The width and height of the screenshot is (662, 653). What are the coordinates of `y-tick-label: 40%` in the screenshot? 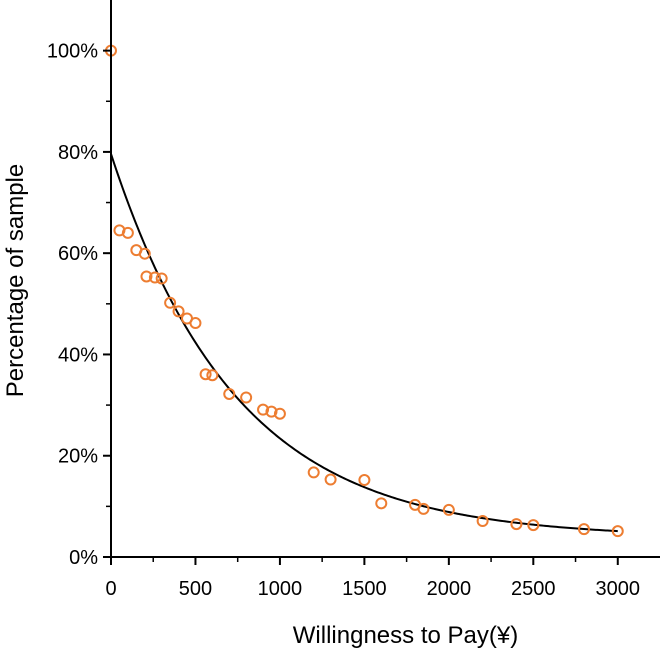 It's located at (78, 355).